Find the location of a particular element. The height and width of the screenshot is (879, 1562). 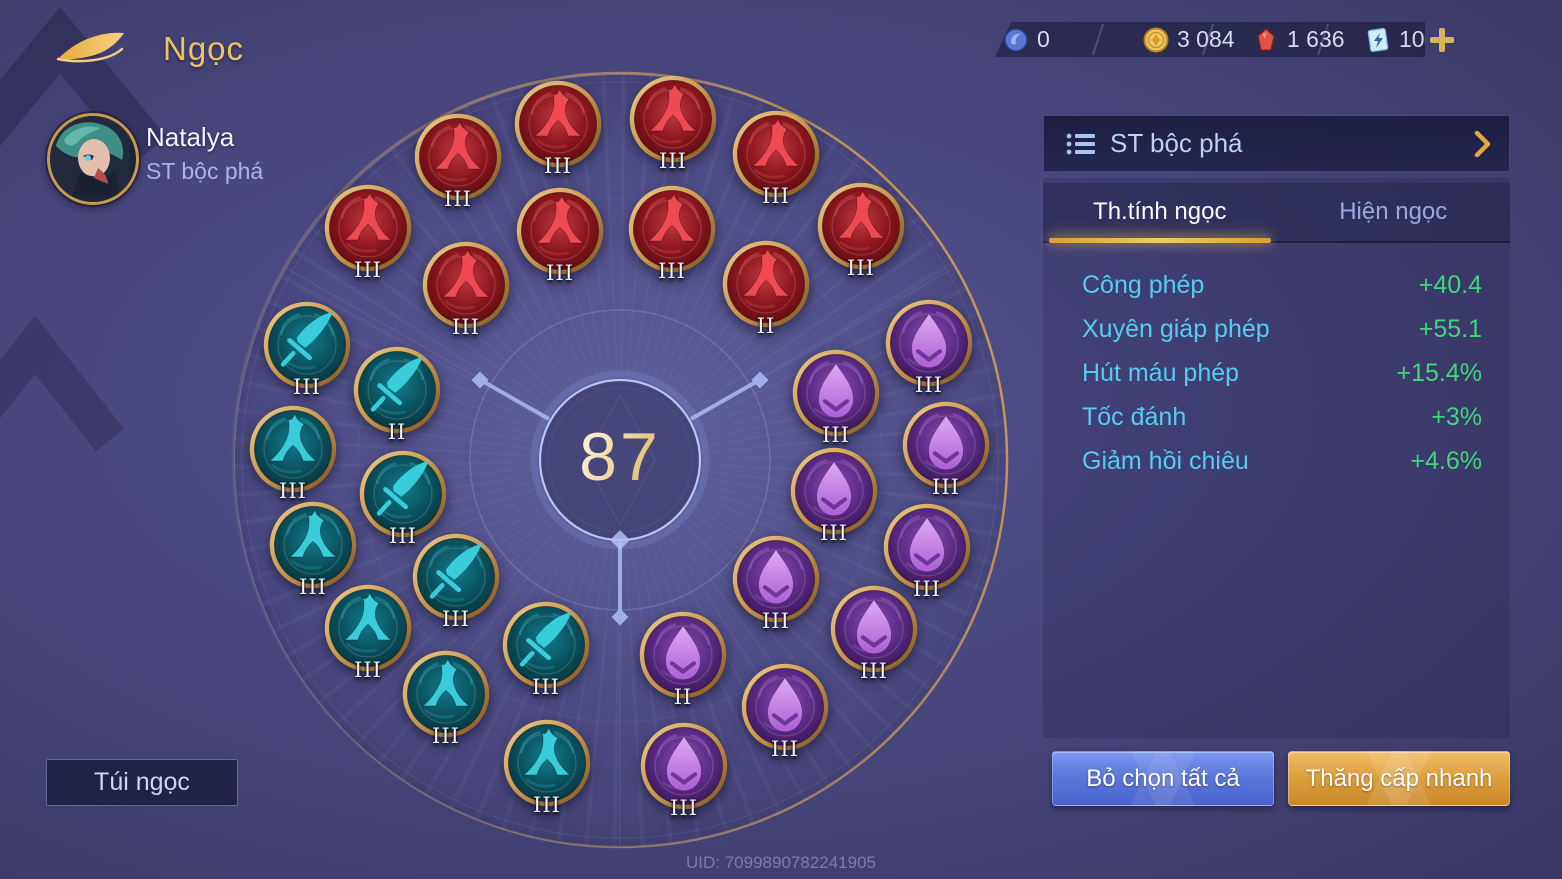

player-name: Natalya is located at coordinates (190, 137).